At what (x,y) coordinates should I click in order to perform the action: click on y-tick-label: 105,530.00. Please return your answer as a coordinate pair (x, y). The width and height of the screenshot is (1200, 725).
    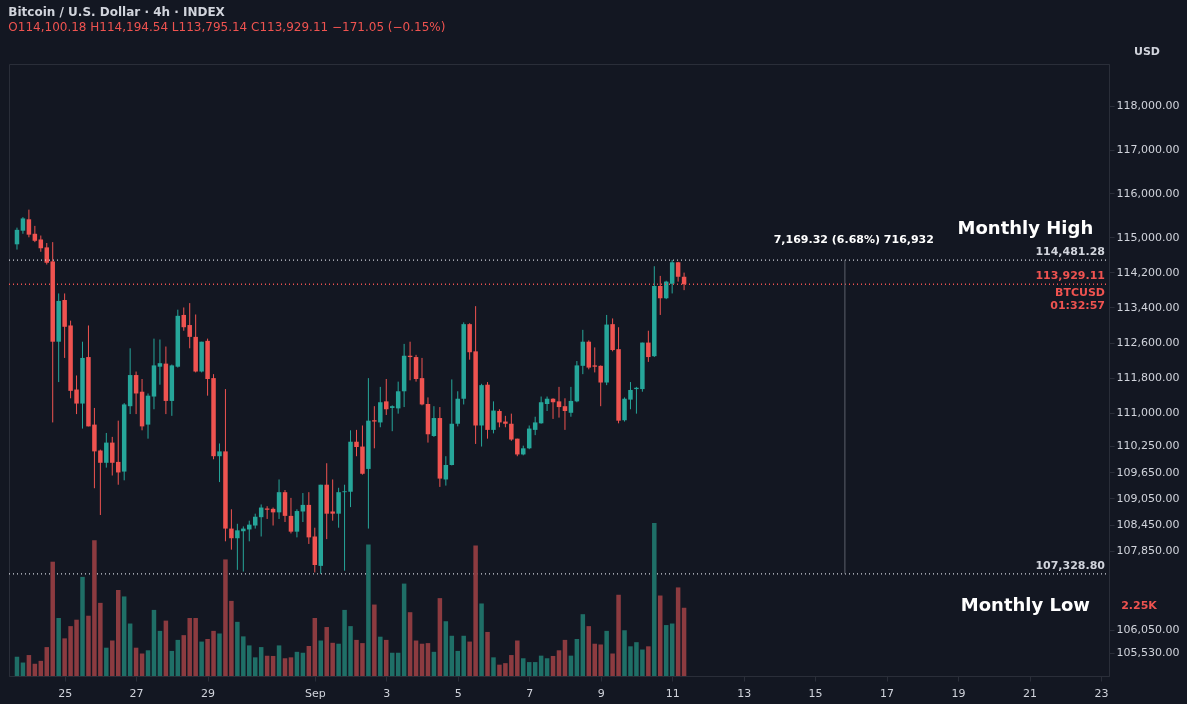
    Looking at the image, I should click on (1148, 653).